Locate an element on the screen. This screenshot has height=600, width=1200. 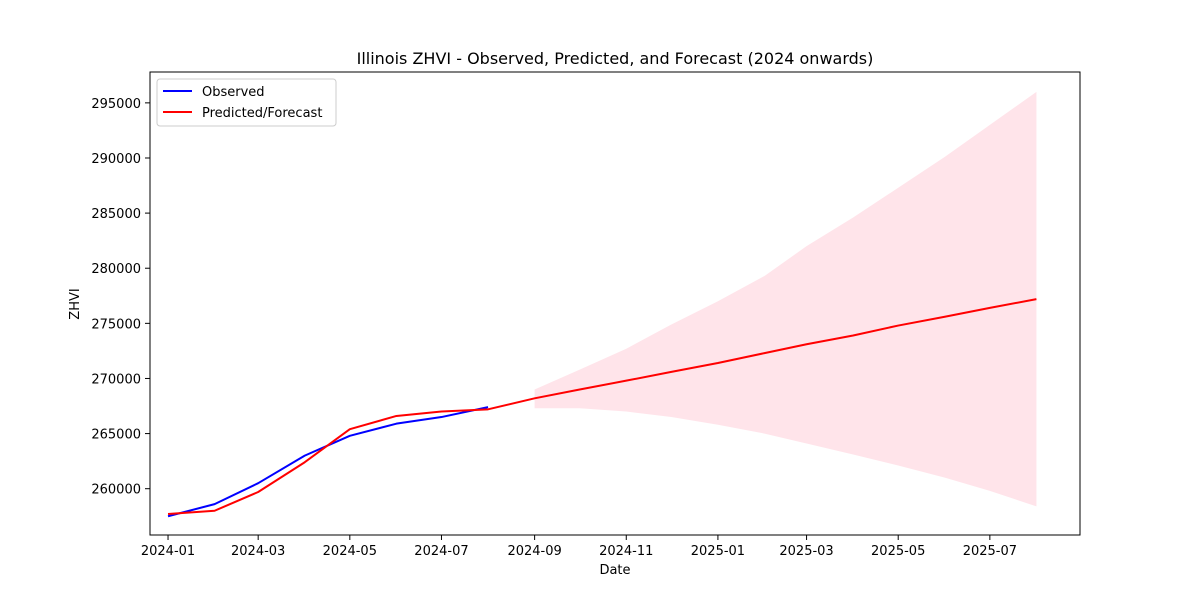
y-tick-label: 290000 is located at coordinates (116, 159).